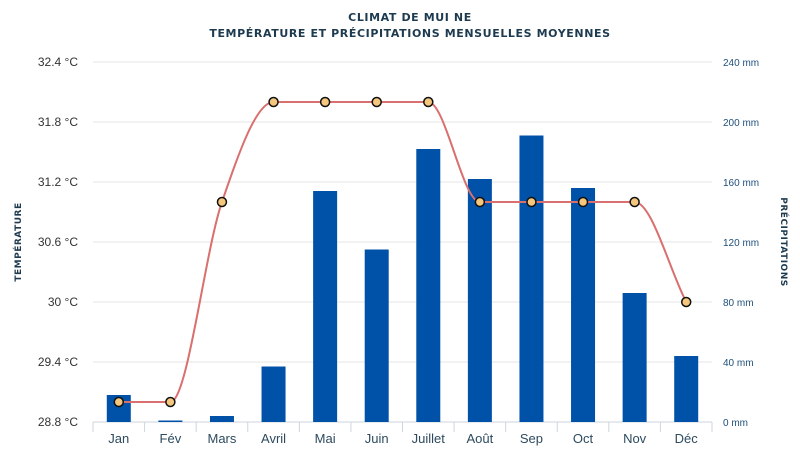  What do you see at coordinates (741, 183) in the screenshot?
I see `y-right-tick: 160 mm` at bounding box center [741, 183].